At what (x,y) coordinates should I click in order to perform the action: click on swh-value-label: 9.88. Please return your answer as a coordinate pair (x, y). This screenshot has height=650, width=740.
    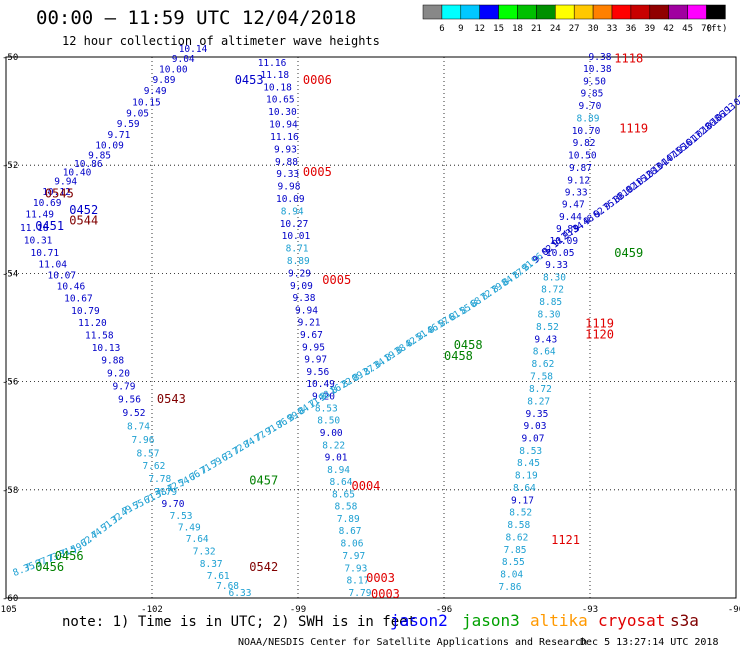
    Looking at the image, I should click on (112, 361).